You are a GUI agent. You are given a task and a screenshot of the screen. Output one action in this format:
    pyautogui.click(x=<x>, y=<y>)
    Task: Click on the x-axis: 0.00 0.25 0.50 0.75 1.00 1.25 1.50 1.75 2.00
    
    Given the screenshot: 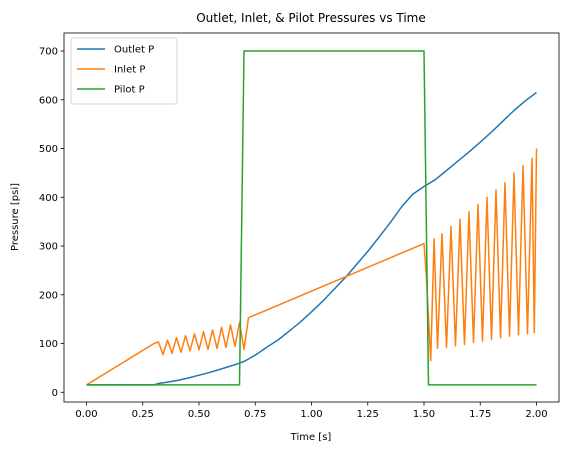 What is the action you would take?
    pyautogui.click(x=311, y=411)
    